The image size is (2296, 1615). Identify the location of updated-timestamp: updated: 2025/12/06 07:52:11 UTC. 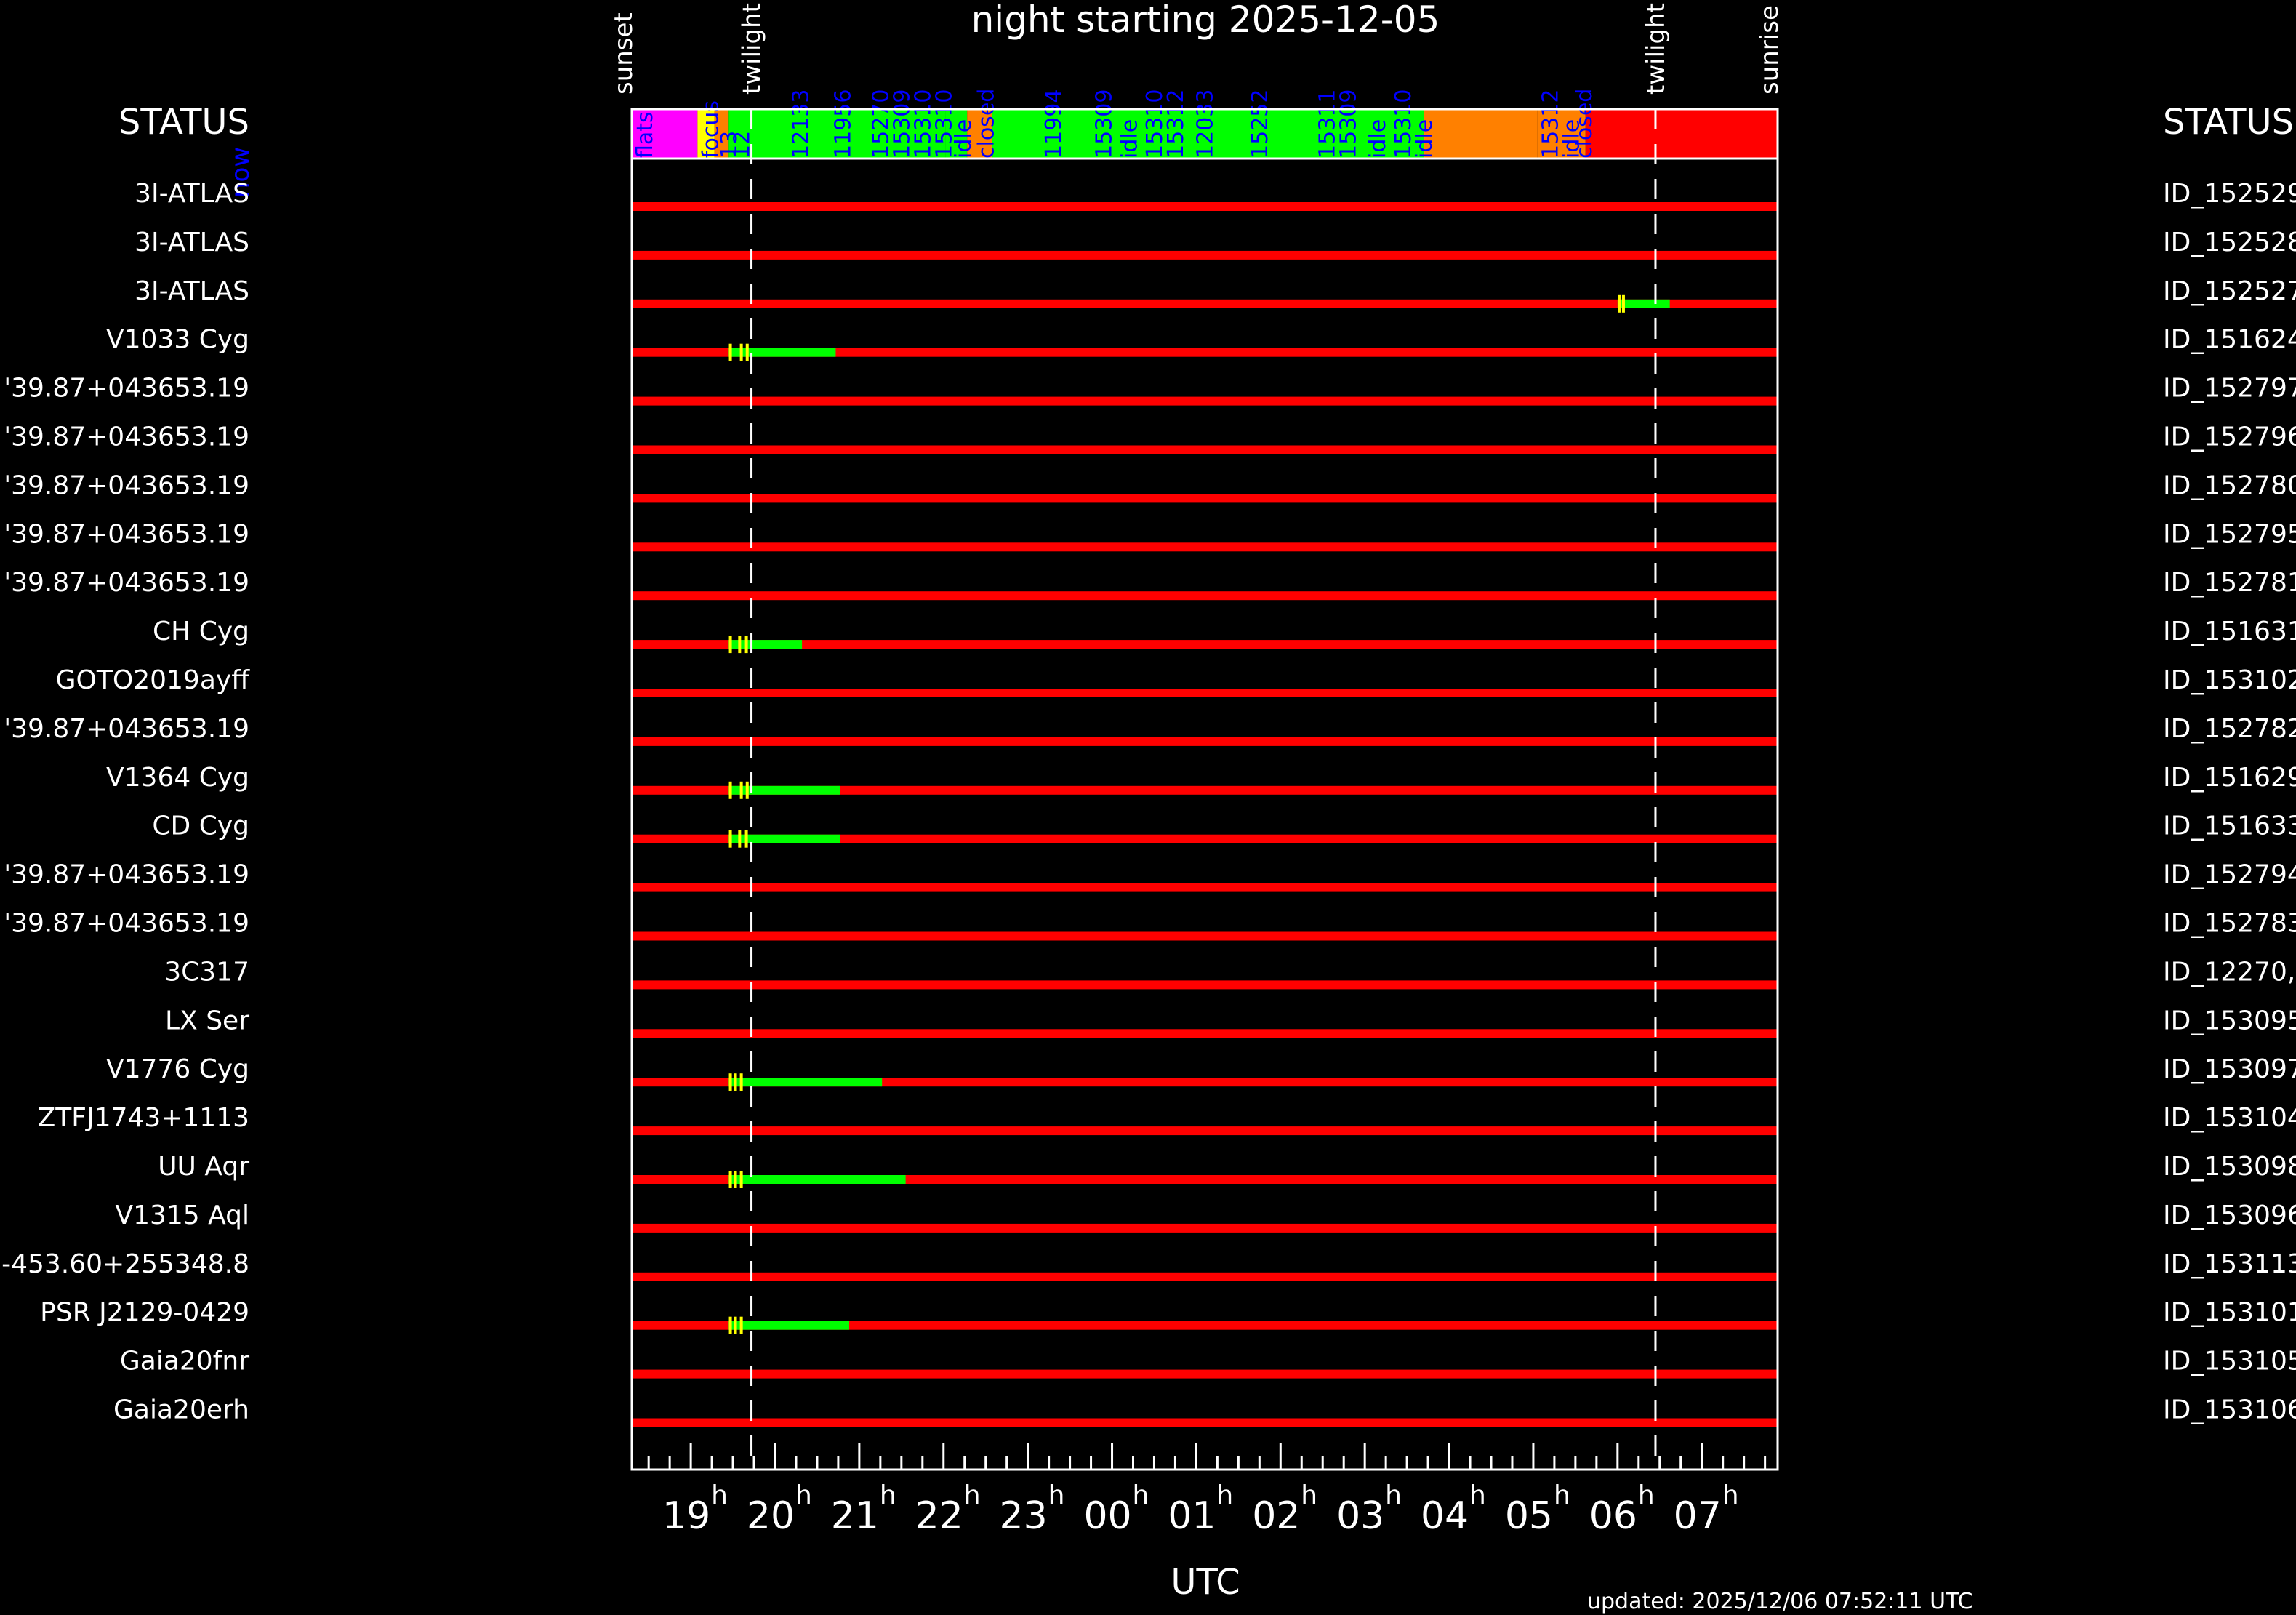
(1780, 1601).